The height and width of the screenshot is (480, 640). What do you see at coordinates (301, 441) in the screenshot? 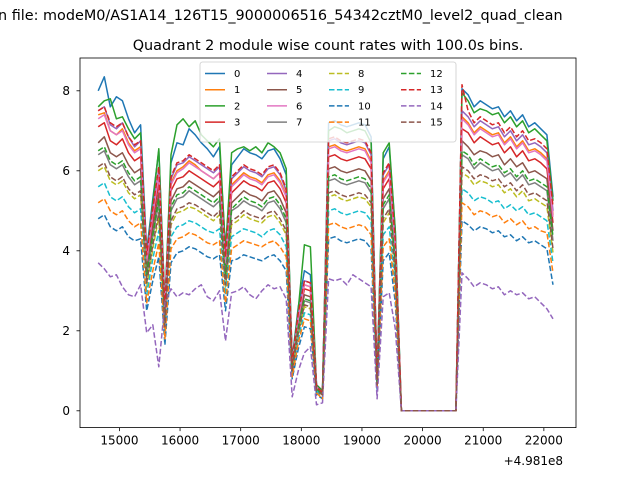
I see `x-tick-label: 18000` at bounding box center [301, 441].